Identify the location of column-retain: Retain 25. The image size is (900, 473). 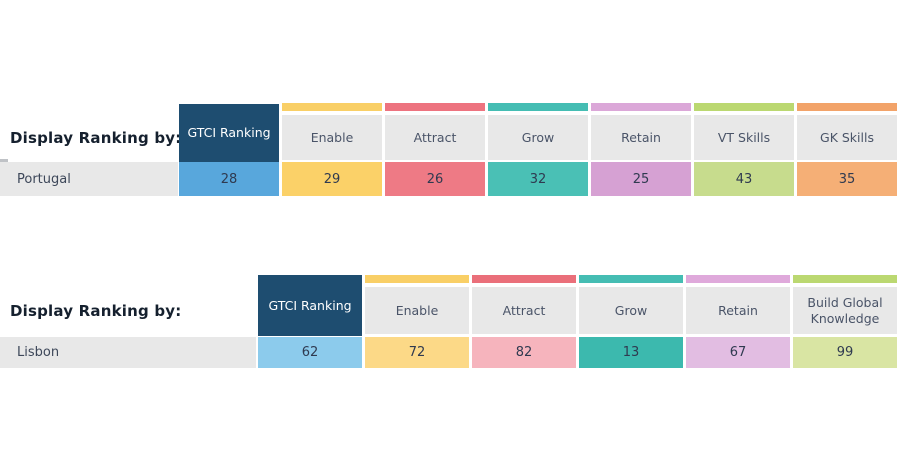
(641, 149).